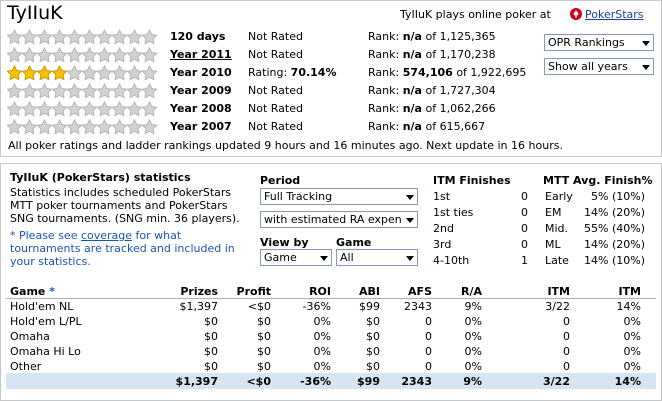 Image resolution: width=662 pixels, height=401 pixels. Describe the element at coordinates (46, 321) in the screenshot. I see `game-name: Hold'em L/PL` at that location.